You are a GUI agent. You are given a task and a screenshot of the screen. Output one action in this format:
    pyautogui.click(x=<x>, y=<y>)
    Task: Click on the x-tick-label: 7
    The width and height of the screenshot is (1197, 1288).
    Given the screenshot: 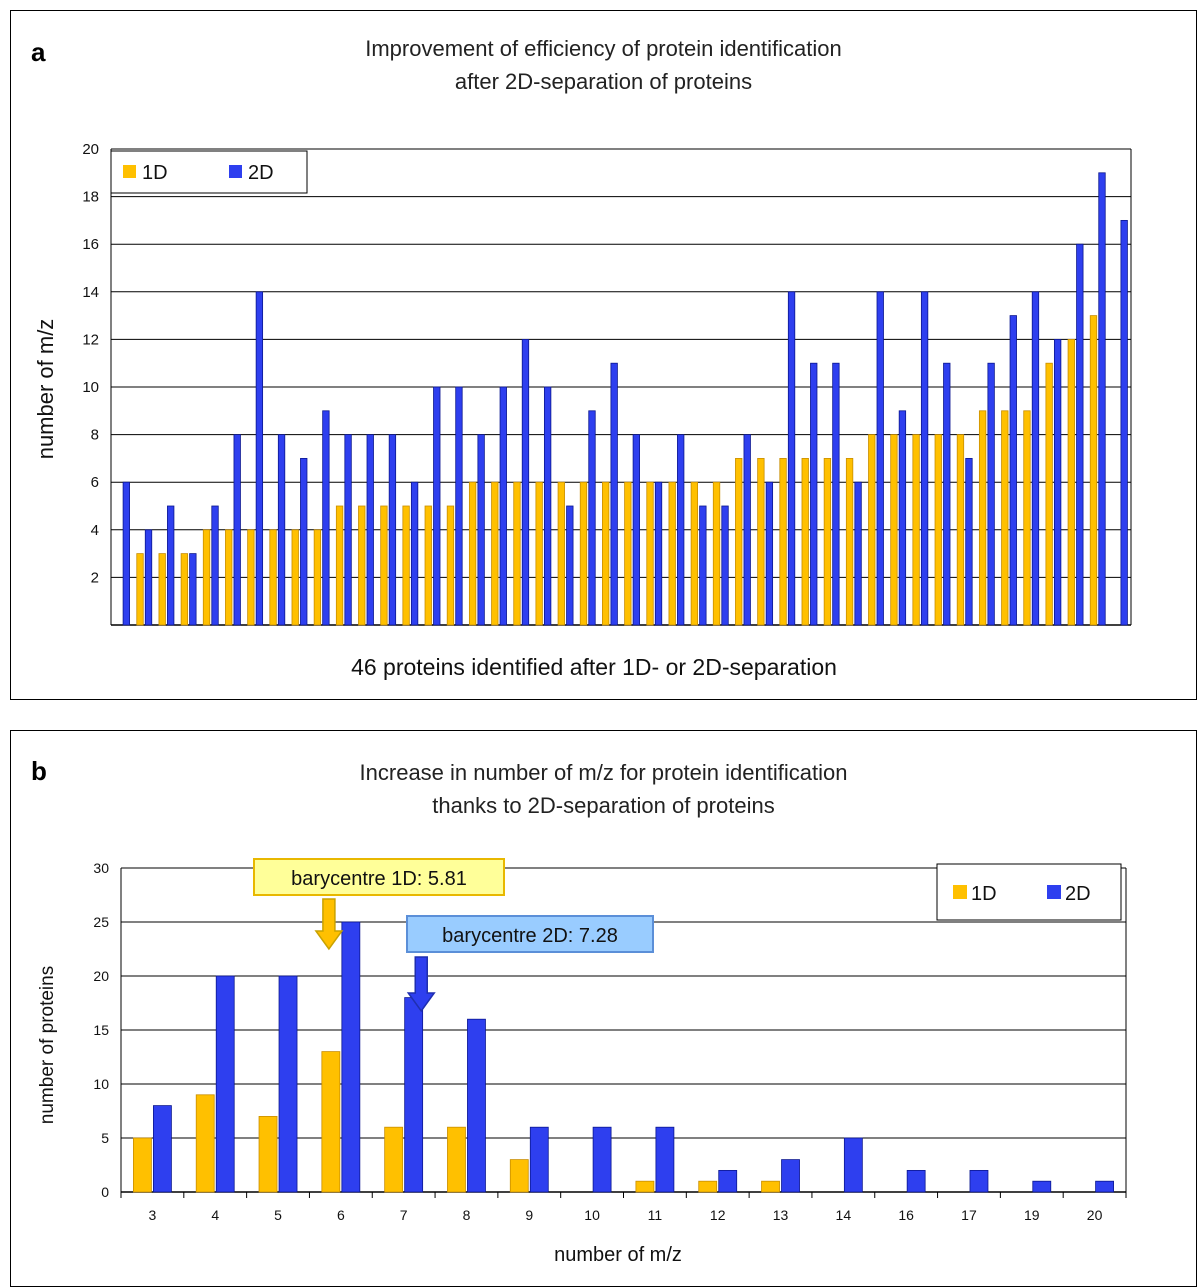 What is the action you would take?
    pyautogui.click(x=404, y=1215)
    